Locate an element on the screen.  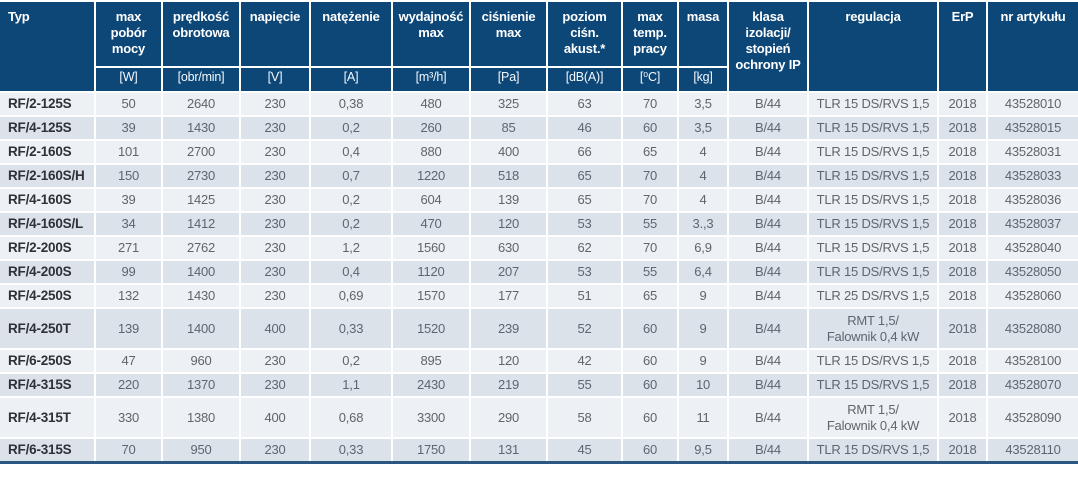
cell-poziom-cisn-akust: 58 is located at coordinates (584, 418).